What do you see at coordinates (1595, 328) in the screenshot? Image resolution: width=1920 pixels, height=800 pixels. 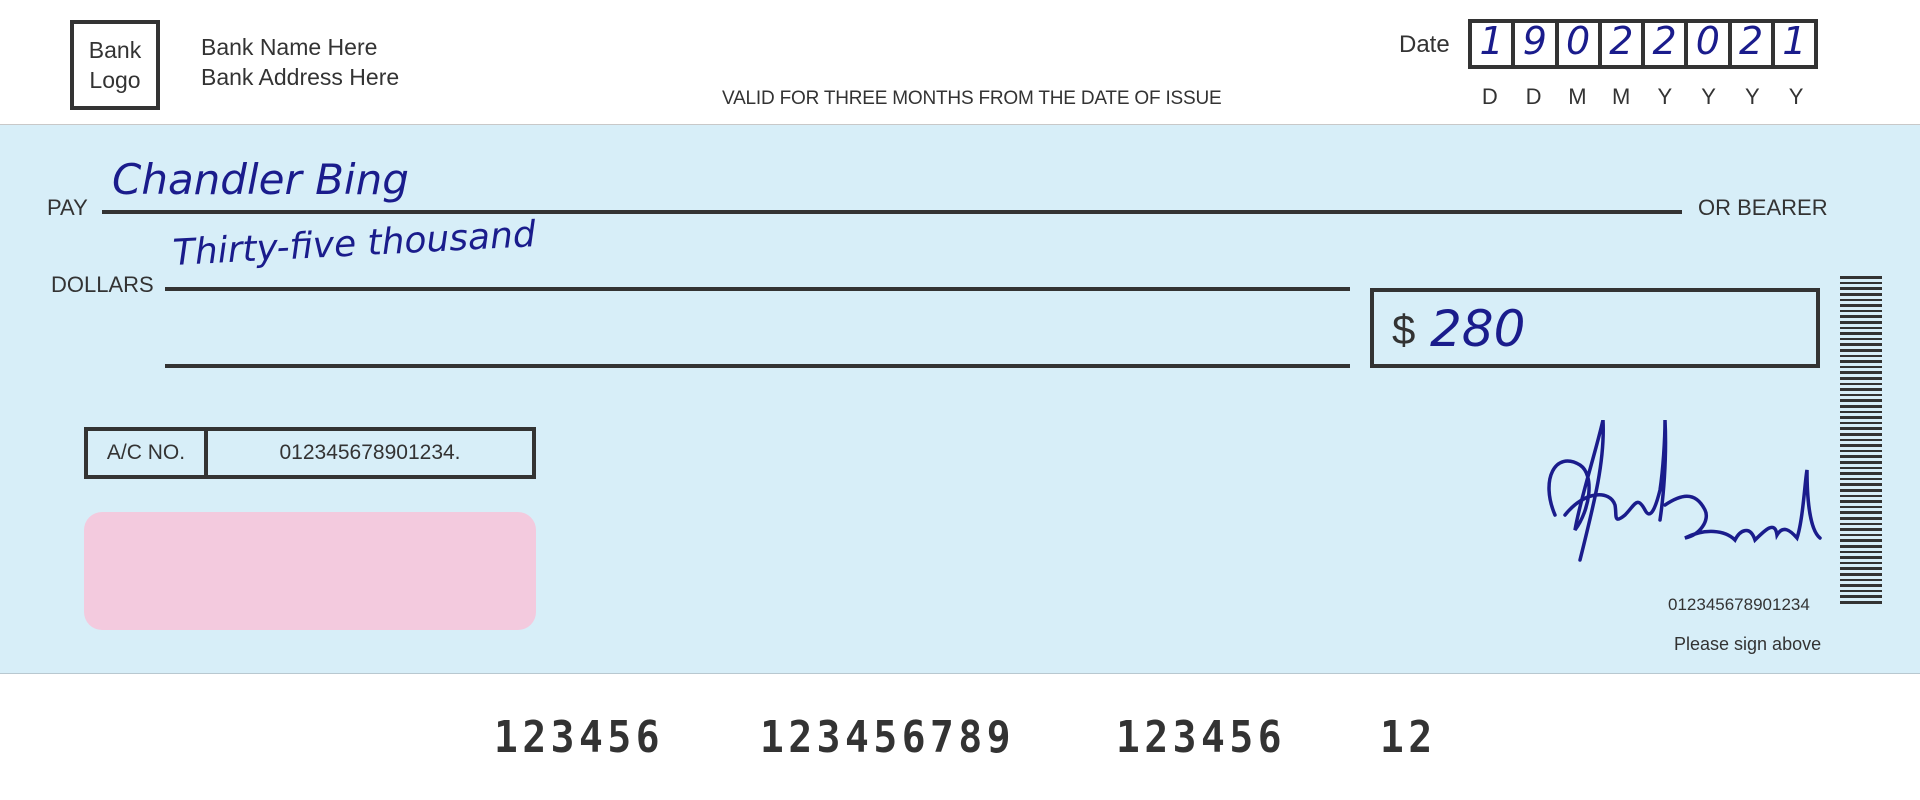 I see `amount-box: $ 280` at bounding box center [1595, 328].